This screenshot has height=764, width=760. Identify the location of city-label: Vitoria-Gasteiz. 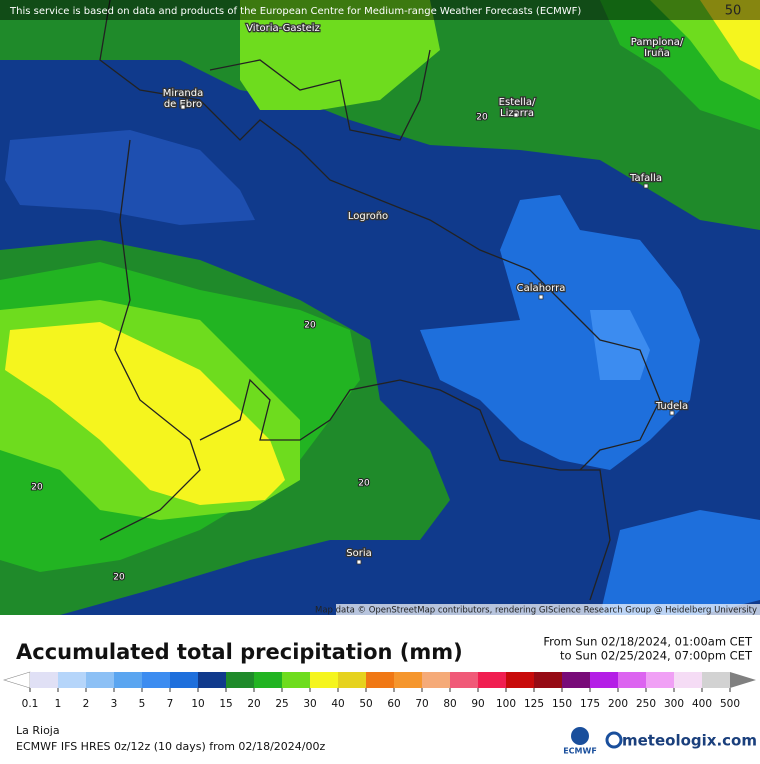
(283, 28).